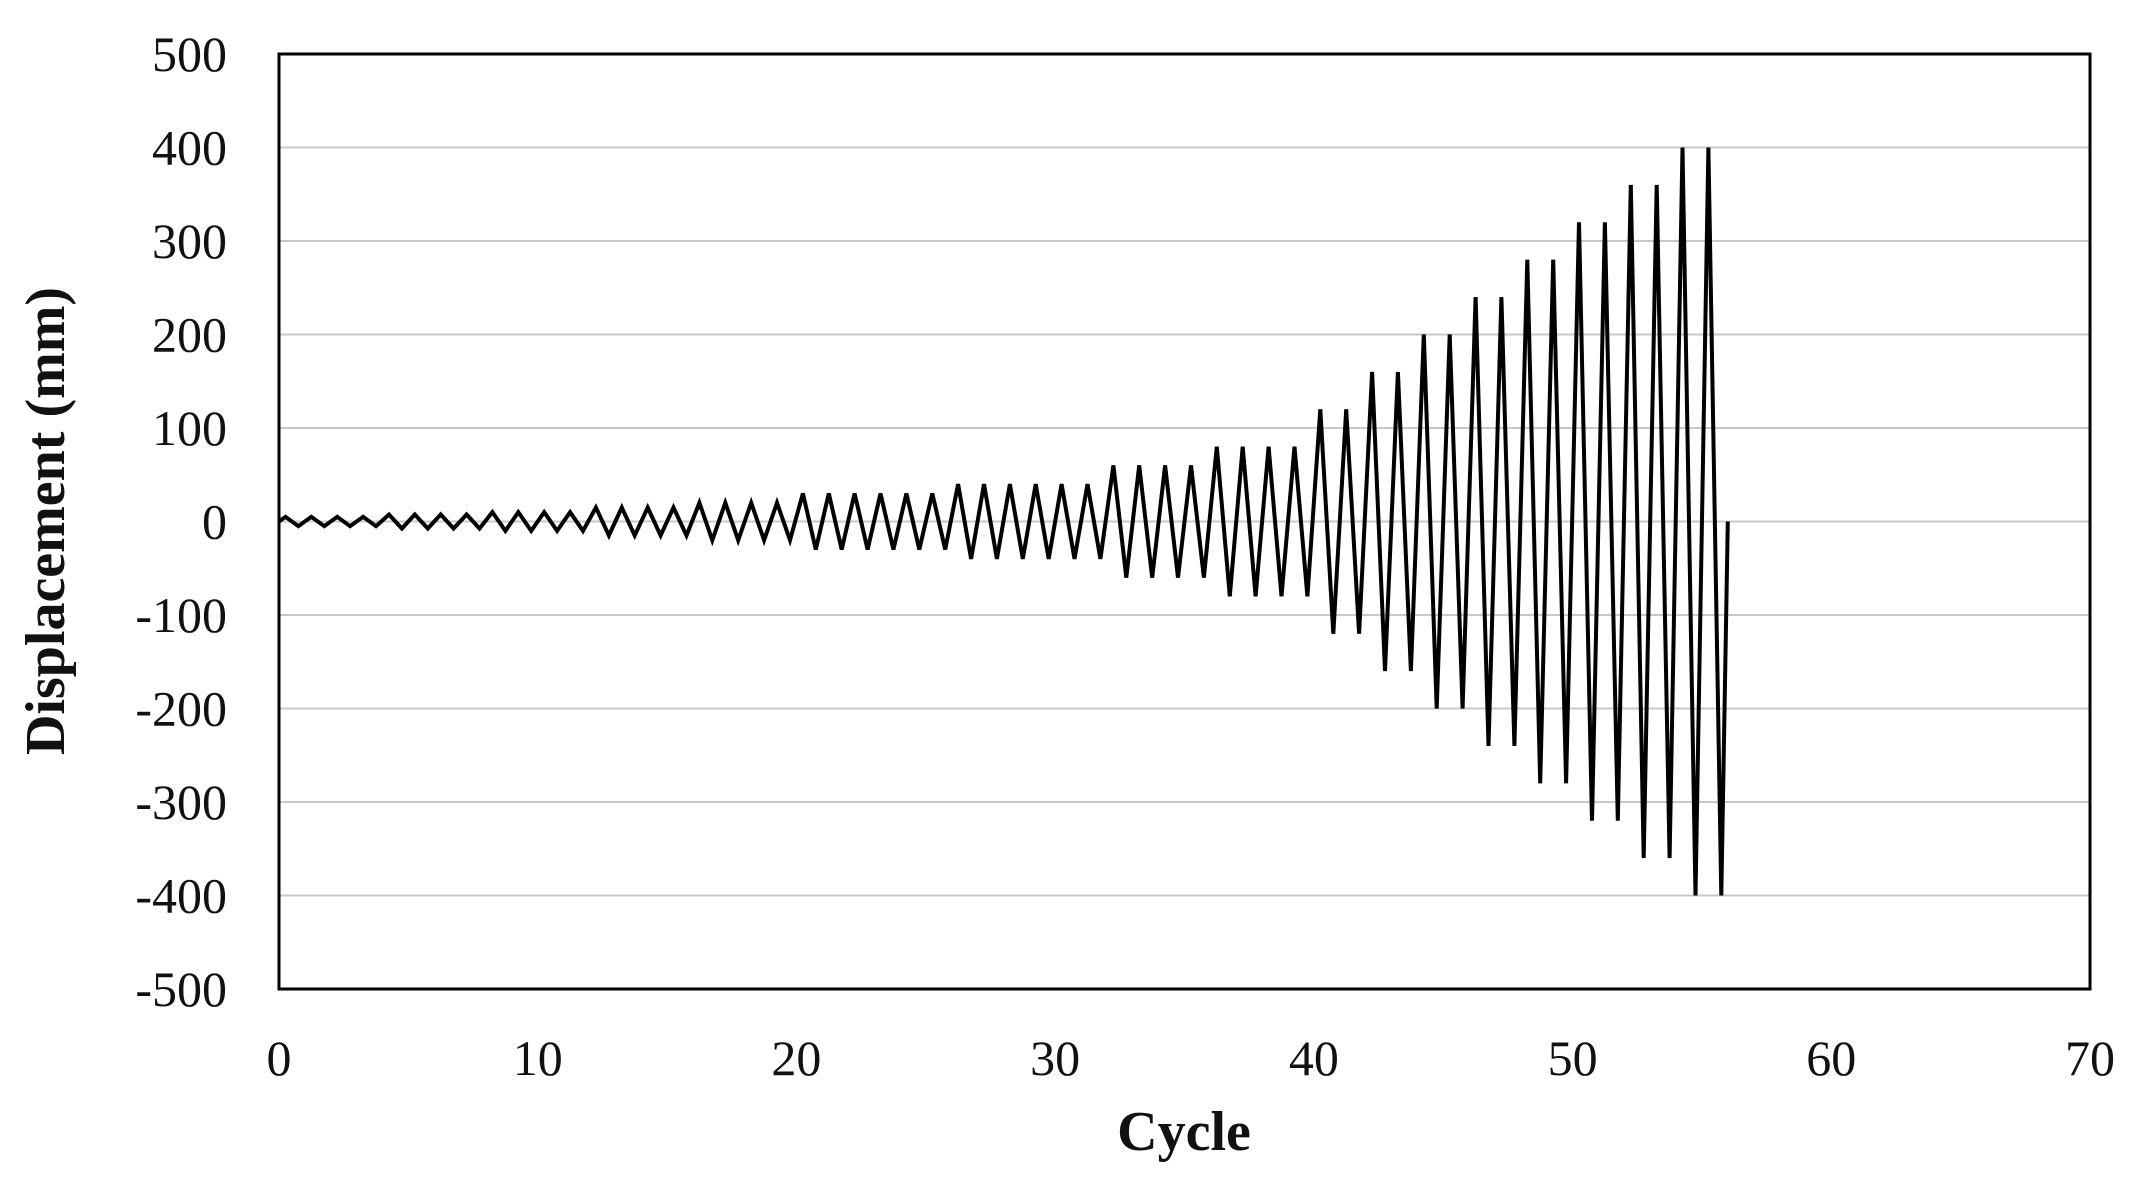 This screenshot has height=1185, width=2136. Describe the element at coordinates (181, 521) in the screenshot. I see `y-axis-ticks: 500 400 300 200 100 0 -100 -200 -300 -400 -500` at that location.